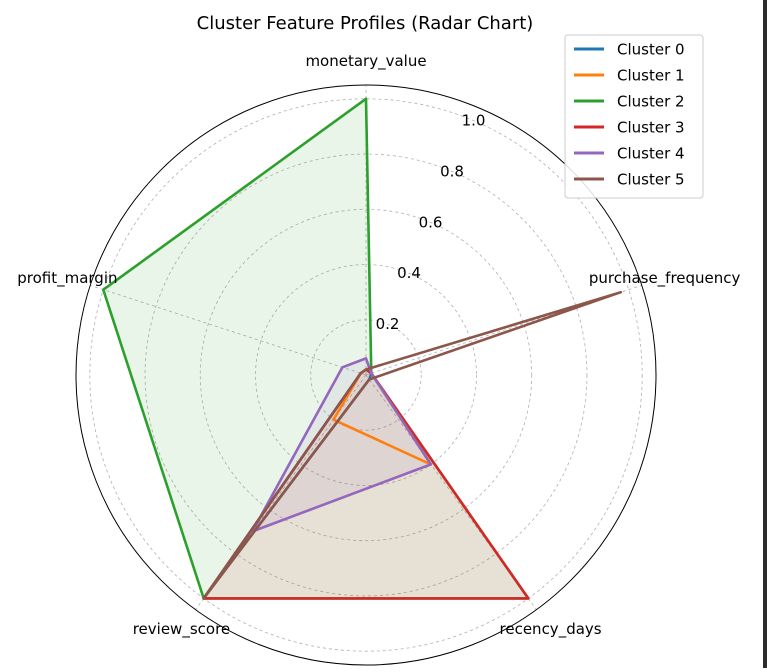 The width and height of the screenshot is (767, 672). Describe the element at coordinates (665, 278) in the screenshot. I see `axis-label-purchase_frequency: purchase_frequency` at that location.